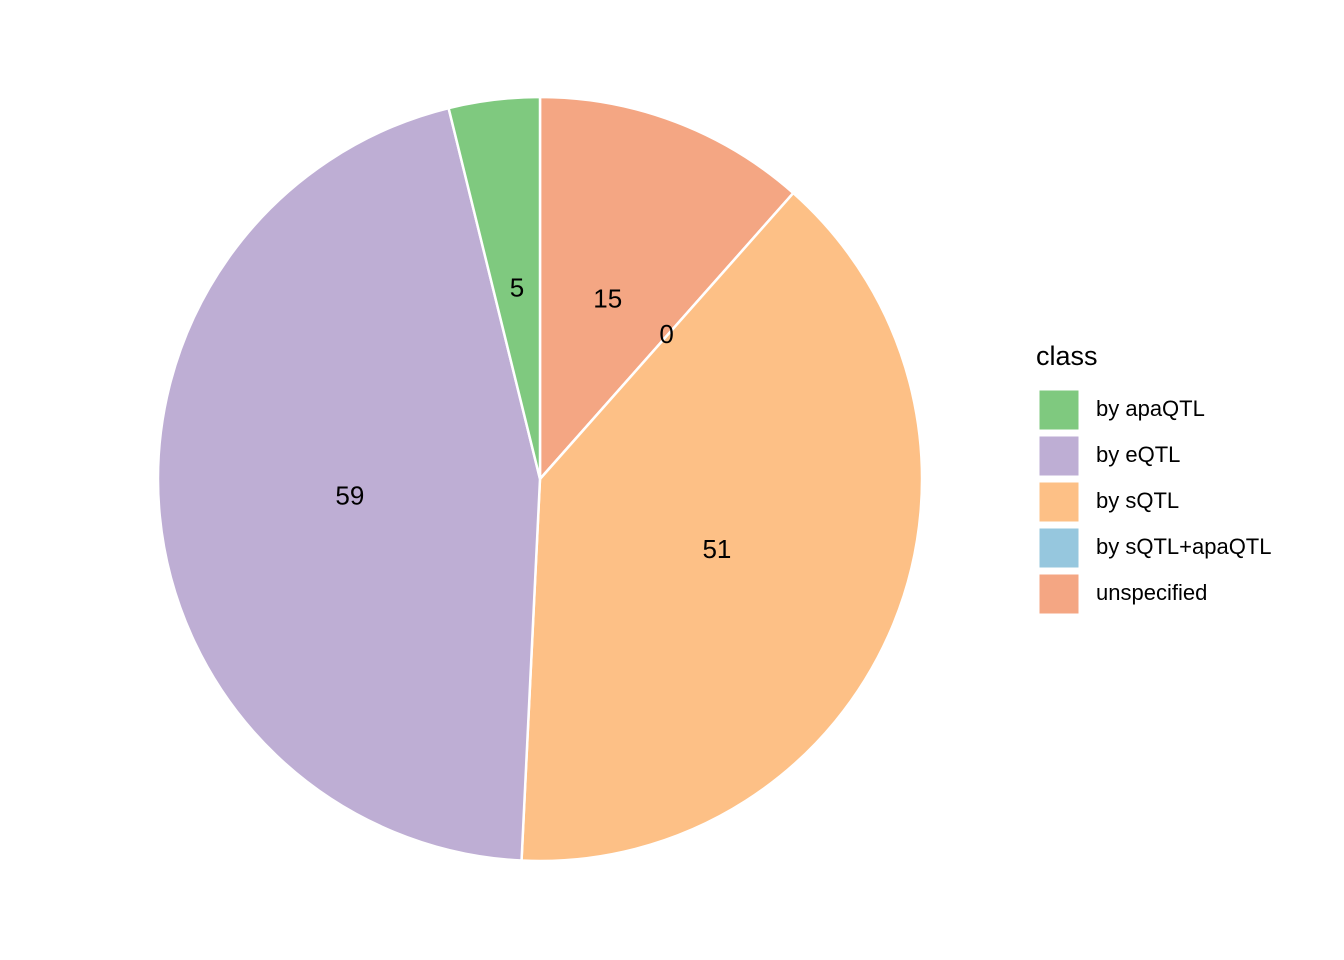 This screenshot has width=1344, height=960. I want to click on legend-label: by sQTL, so click(1137, 500).